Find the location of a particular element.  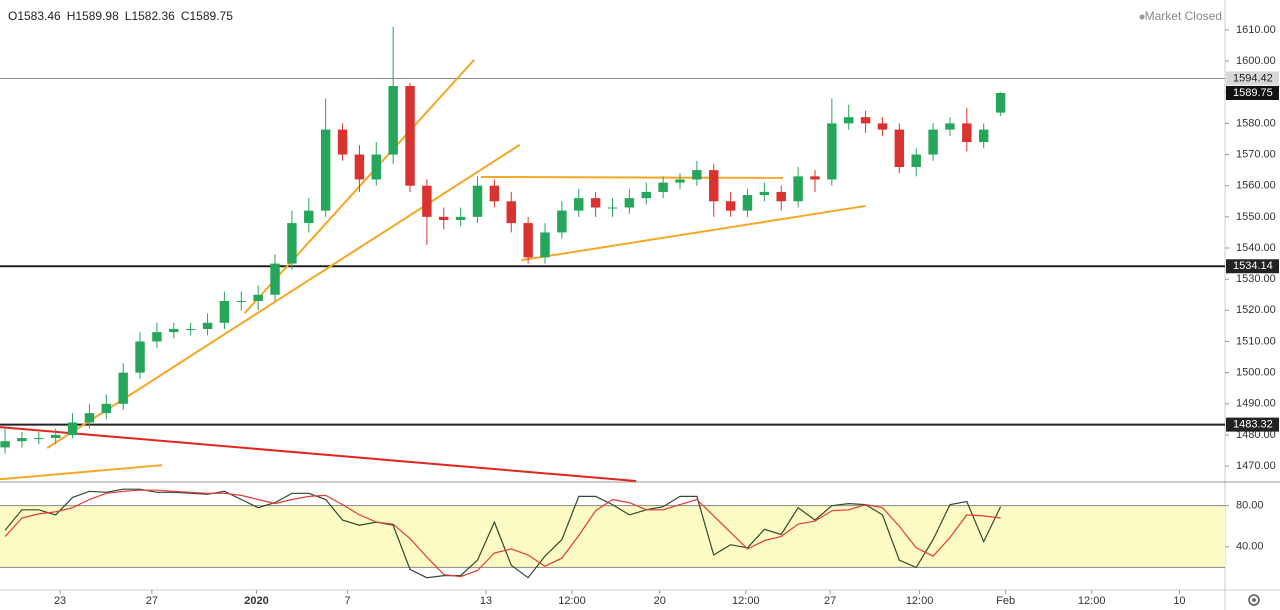

y-tick-label: 1470.00 is located at coordinates (1256, 466).